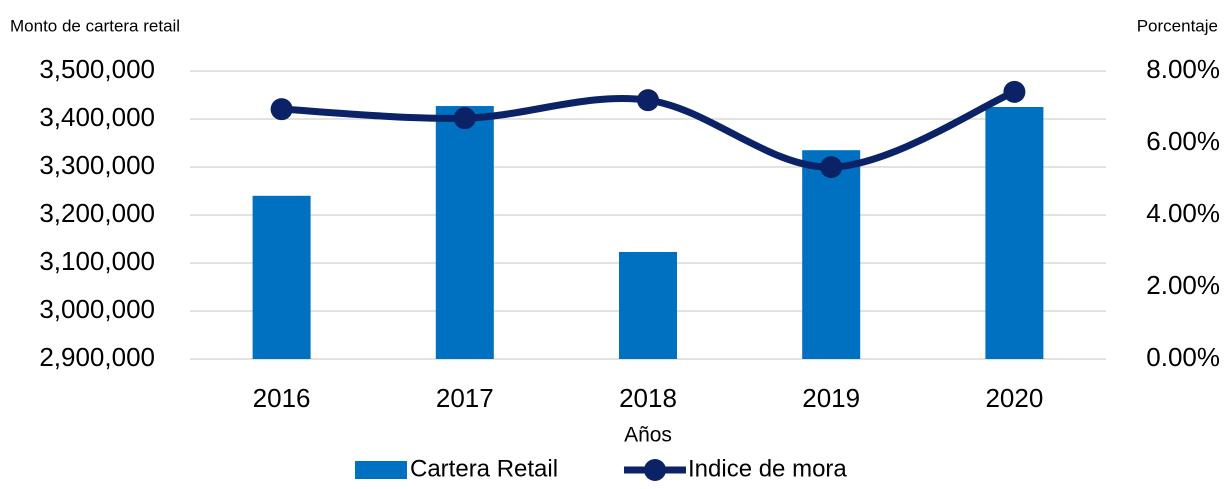 Image resolution: width=1228 pixels, height=489 pixels. What do you see at coordinates (97, 69) in the screenshot?
I see `y-tick-label: 3,500,000` at bounding box center [97, 69].